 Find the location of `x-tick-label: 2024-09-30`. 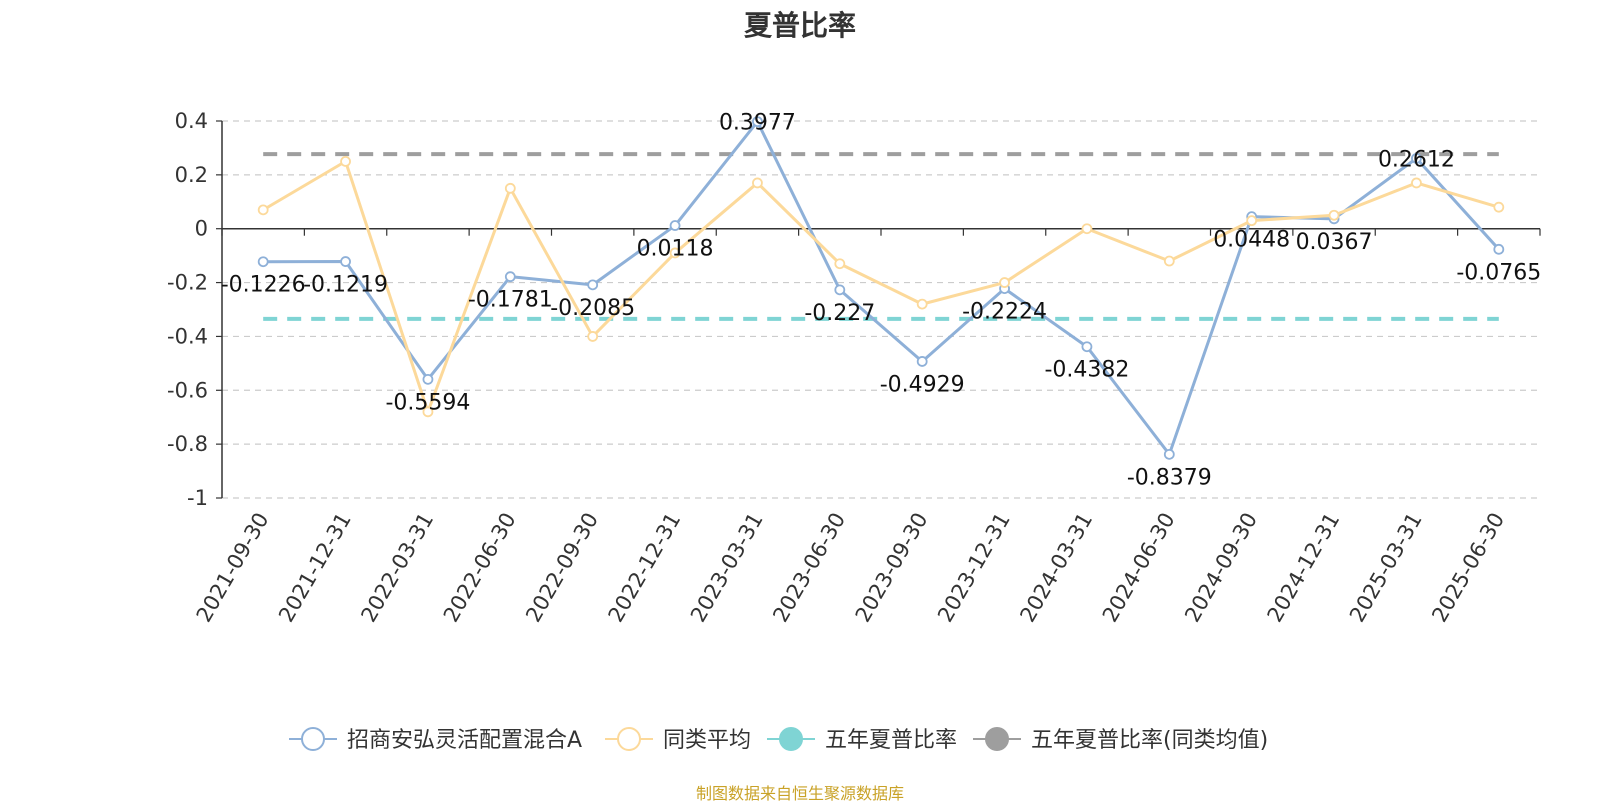

x-tick-label: 2024-09-30 is located at coordinates (1221, 568).